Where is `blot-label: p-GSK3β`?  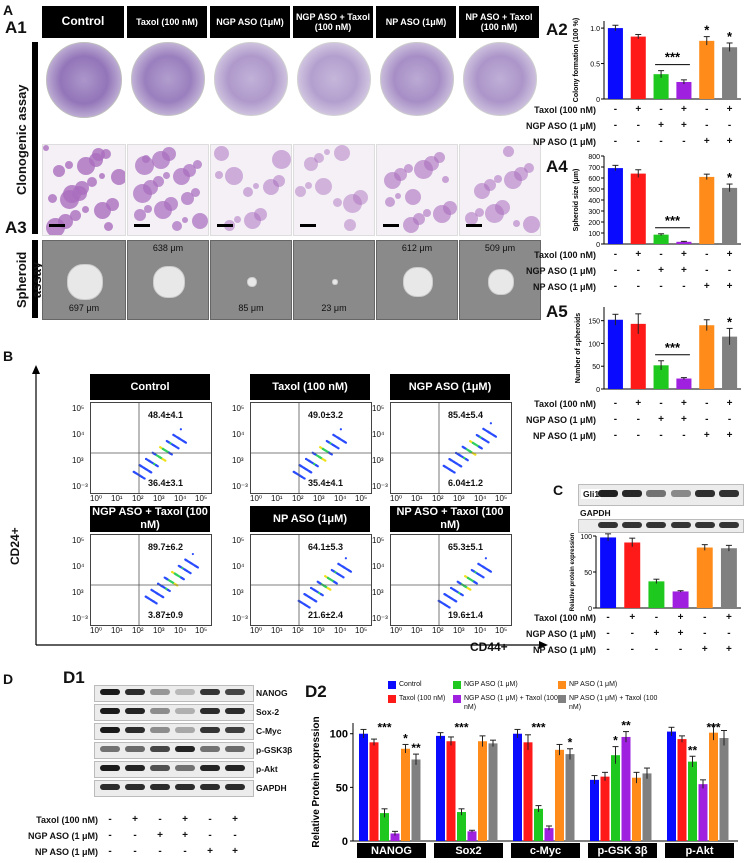
blot-label: p-GSK3β is located at coordinates (274, 750).